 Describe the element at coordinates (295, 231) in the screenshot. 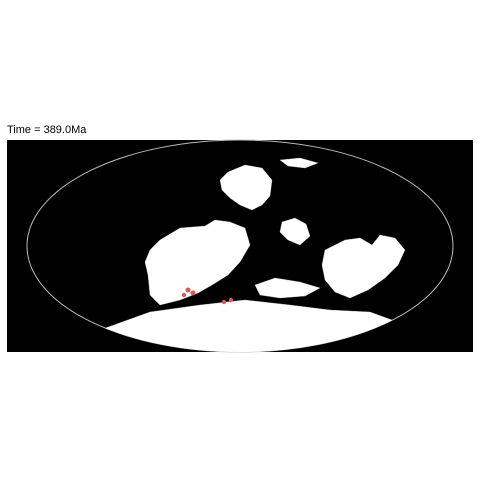

I see `small-continent` at that location.